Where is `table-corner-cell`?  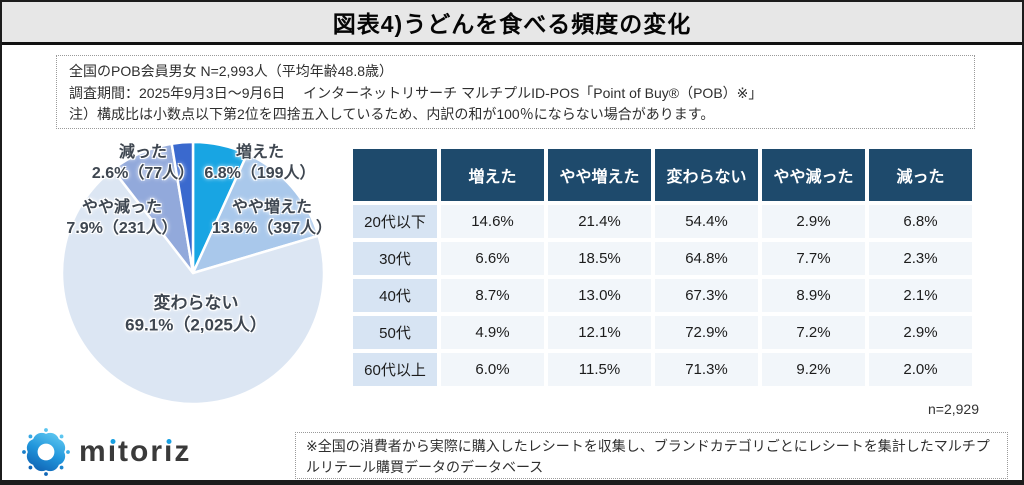
table-corner-cell is located at coordinates (395, 175).